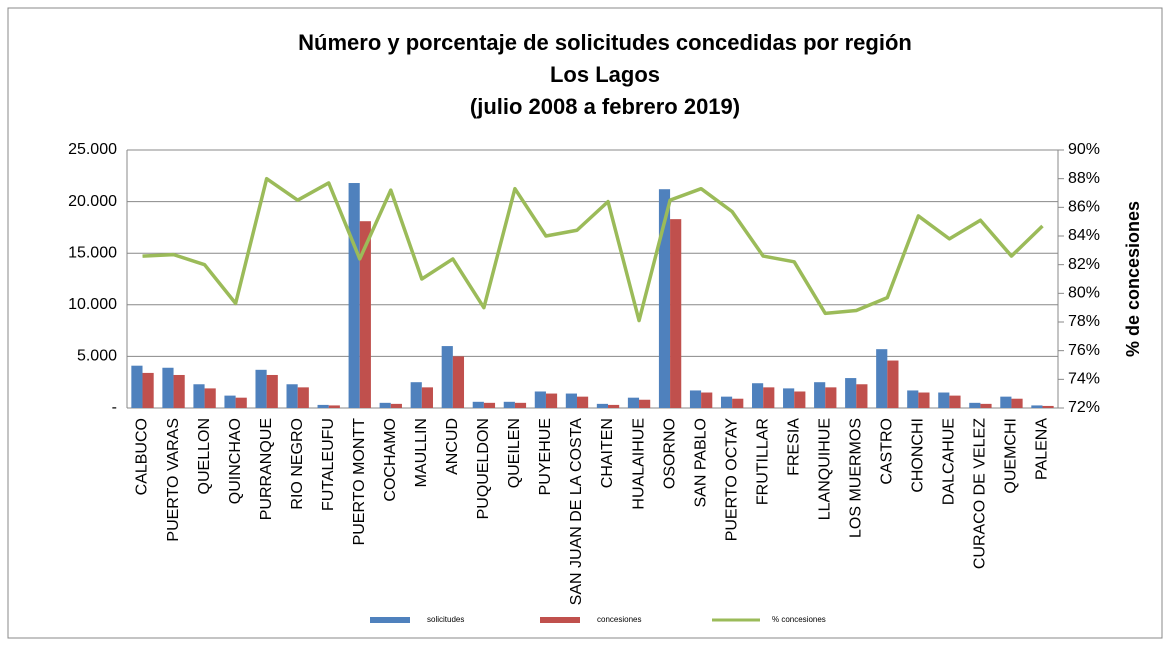 This screenshot has width=1170, height=651. What do you see at coordinates (92, 252) in the screenshot?
I see `y-tick-label: 15.000` at bounding box center [92, 252].